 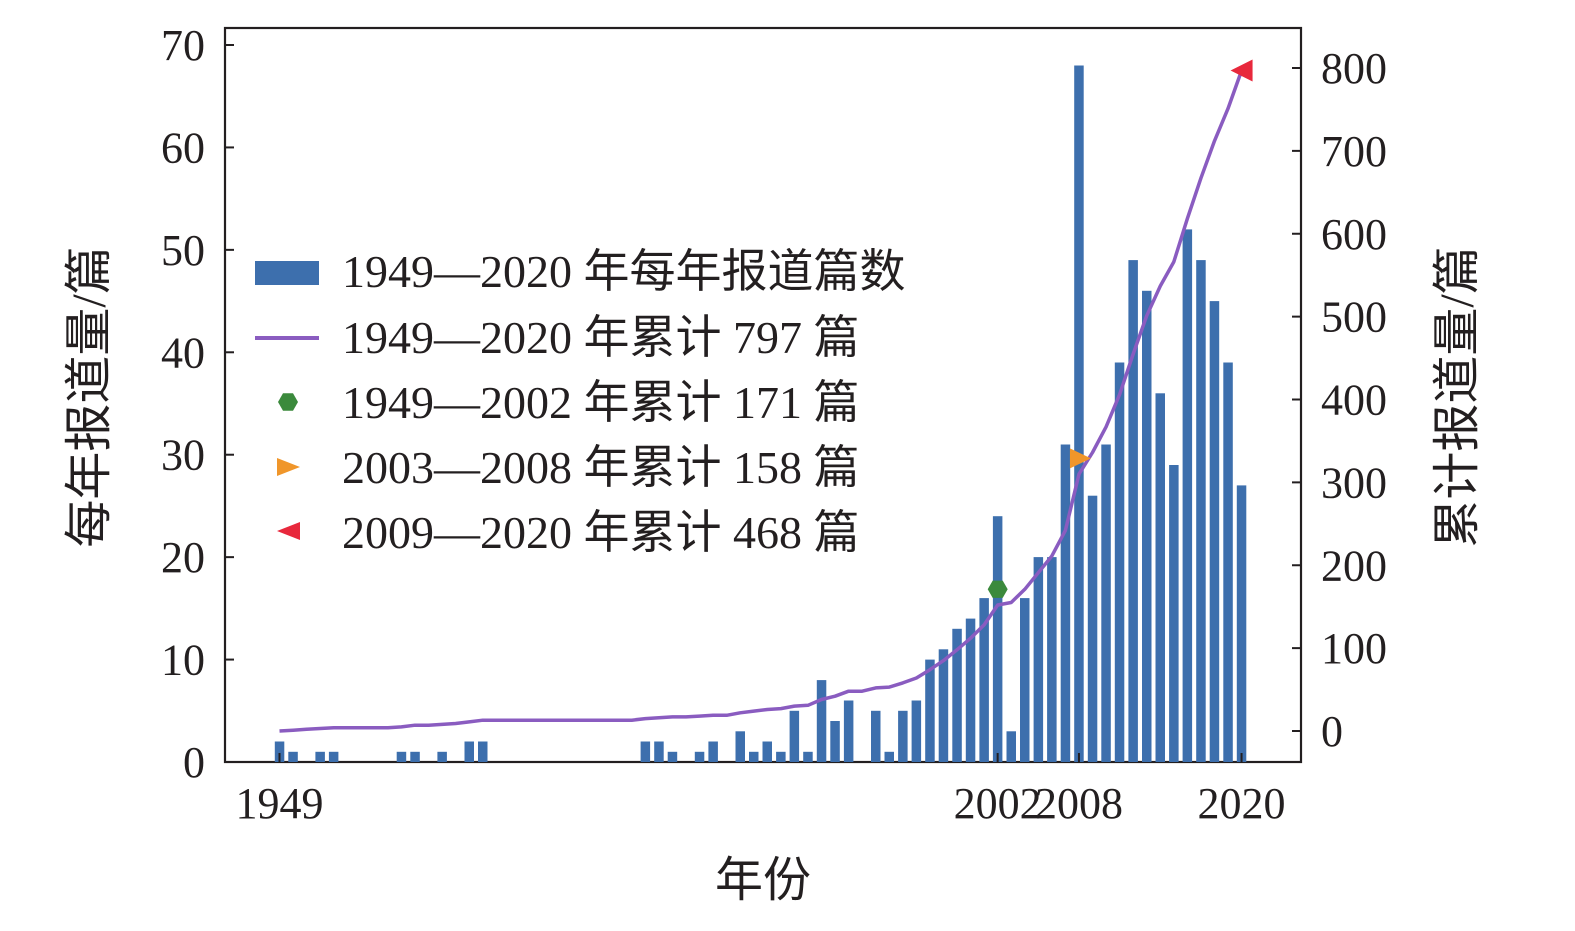 I want to click on y-tick-label: 30, so click(x=183, y=455).